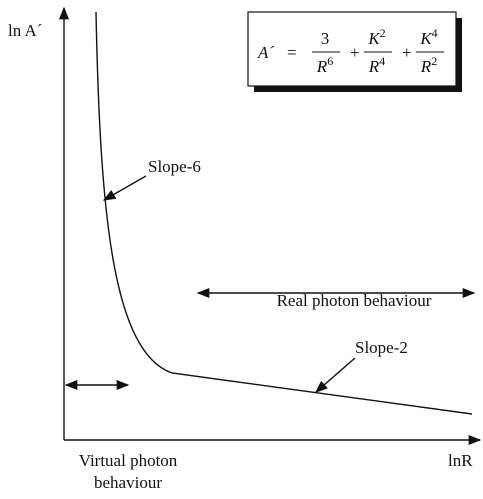 The height and width of the screenshot is (499, 483). I want to click on slope-label: Slope-2, so click(381, 347).